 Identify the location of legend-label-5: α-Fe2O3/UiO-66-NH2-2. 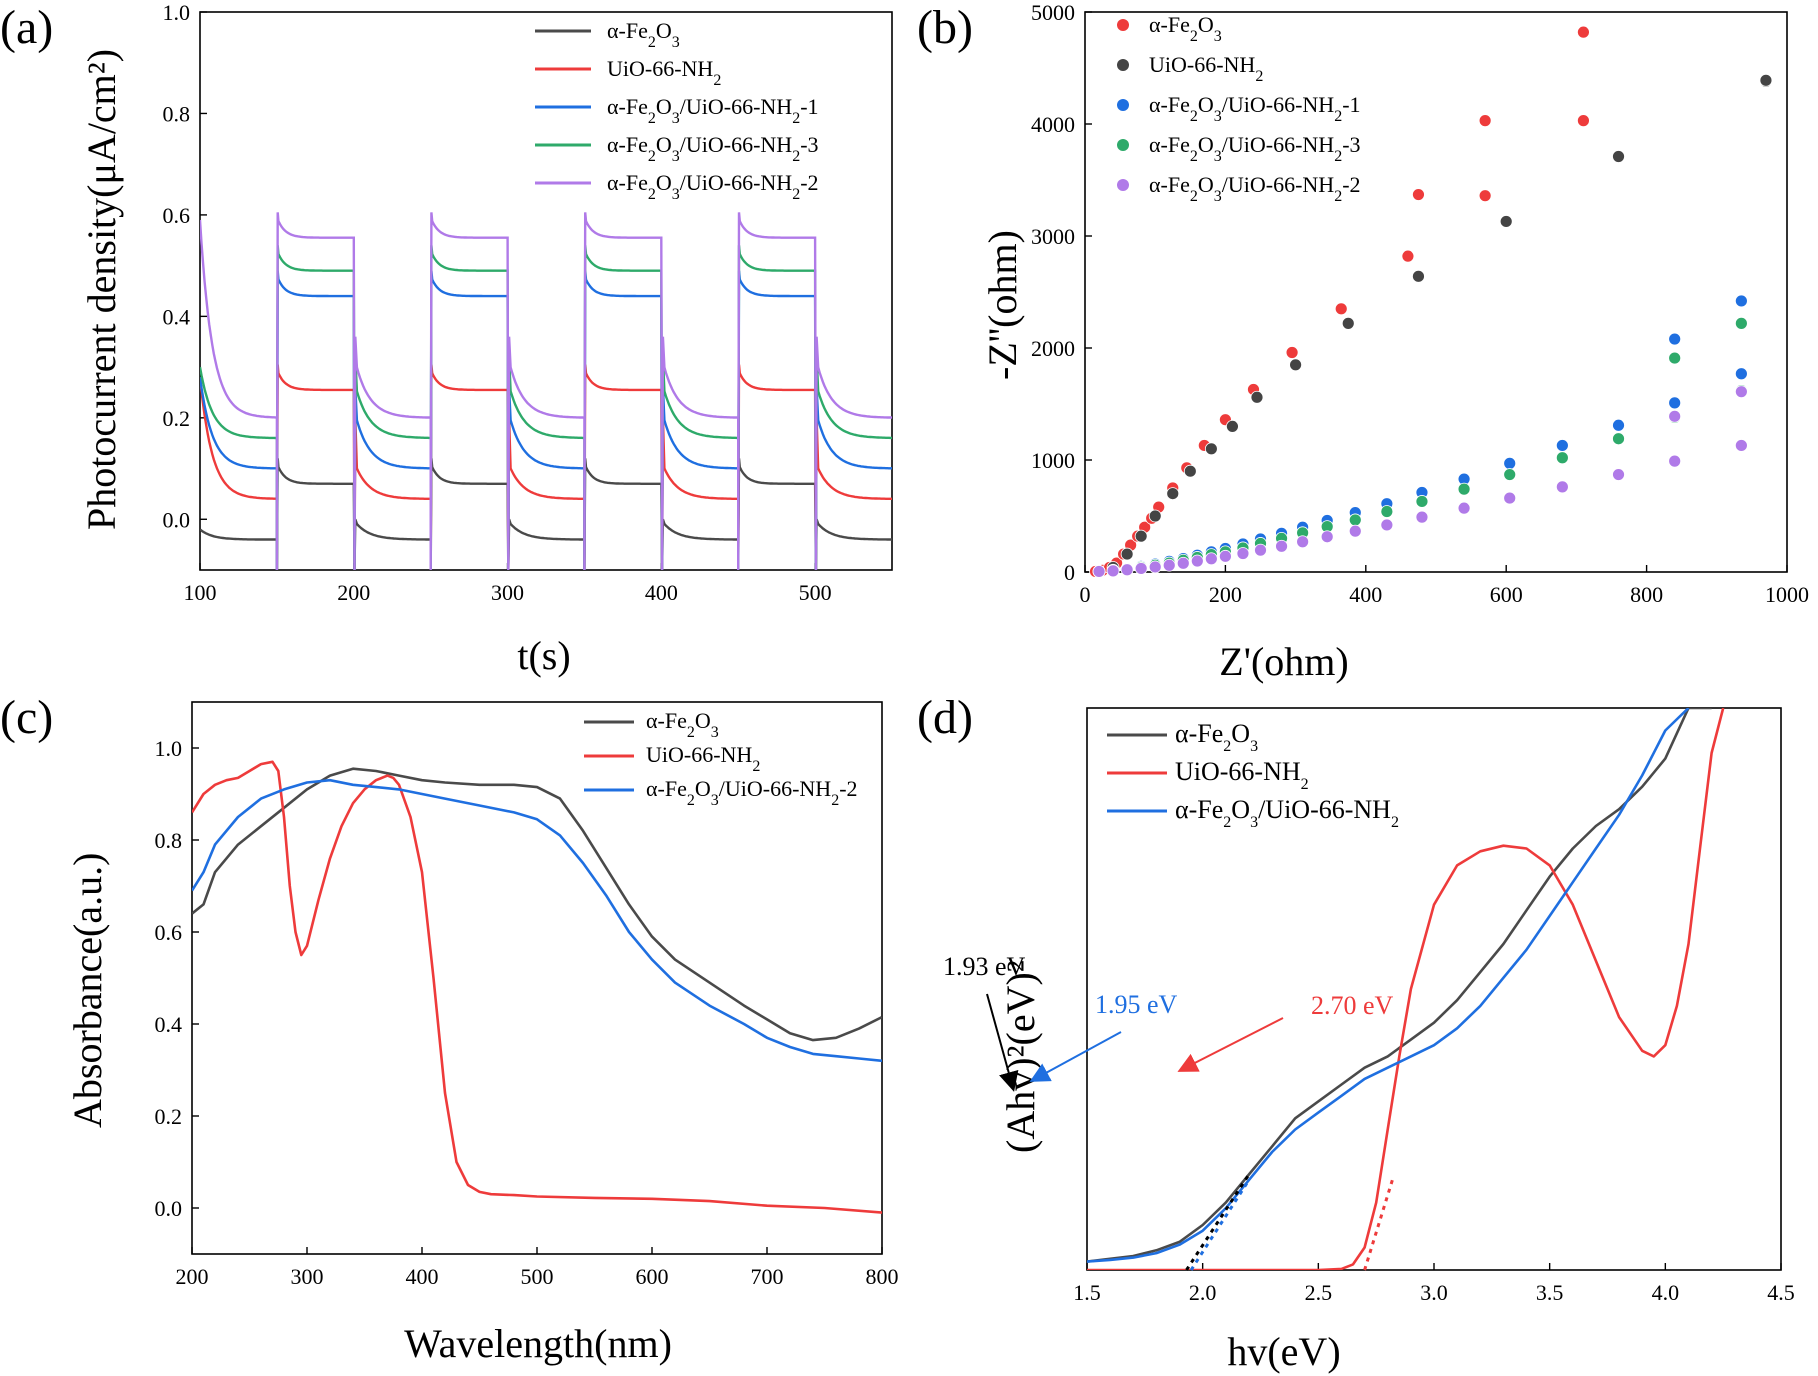
(1255, 188).